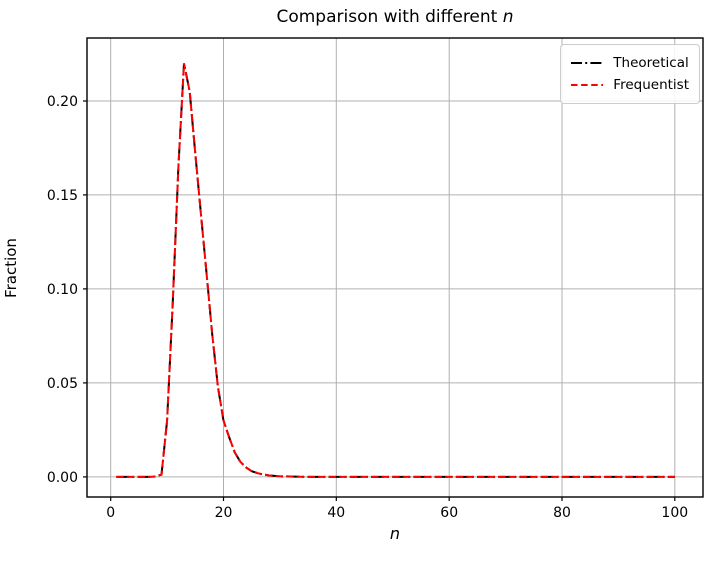 The width and height of the screenshot is (715, 563). I want to click on x-tick-label: 100, so click(674, 513).